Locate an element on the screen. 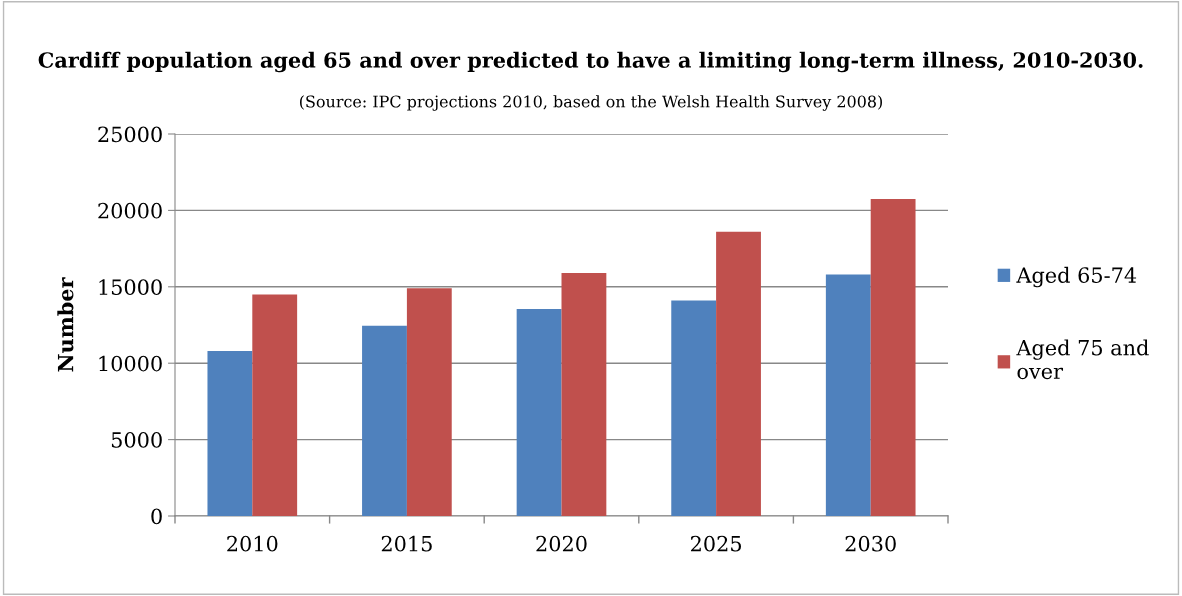 Image resolution: width=1182 pixels, height=596 pixels. y-tick-label: 0 is located at coordinates (156, 516).